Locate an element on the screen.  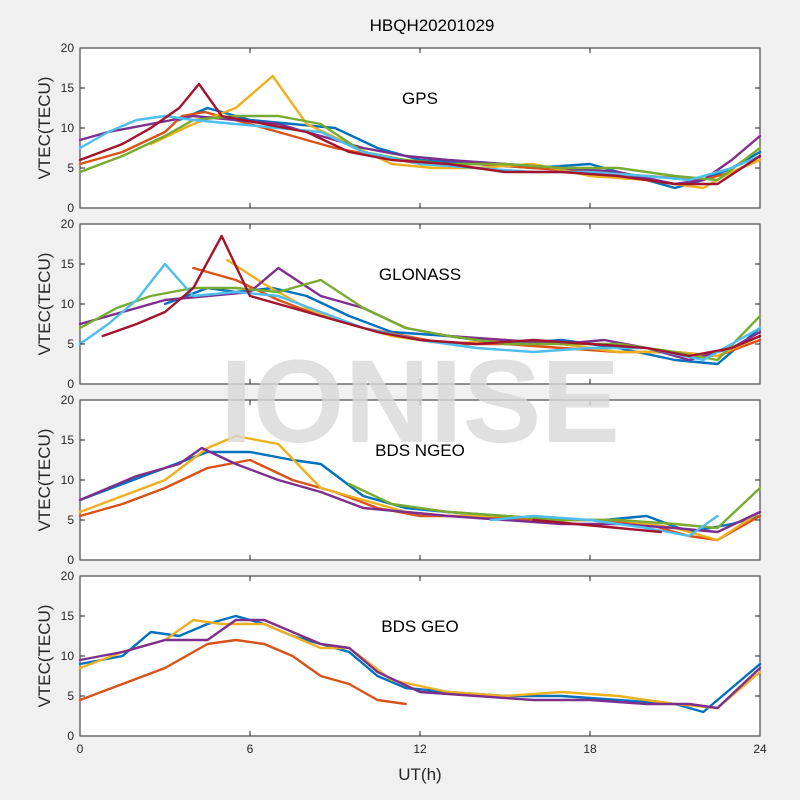
watermark-text: IONISE is located at coordinates (420, 402).